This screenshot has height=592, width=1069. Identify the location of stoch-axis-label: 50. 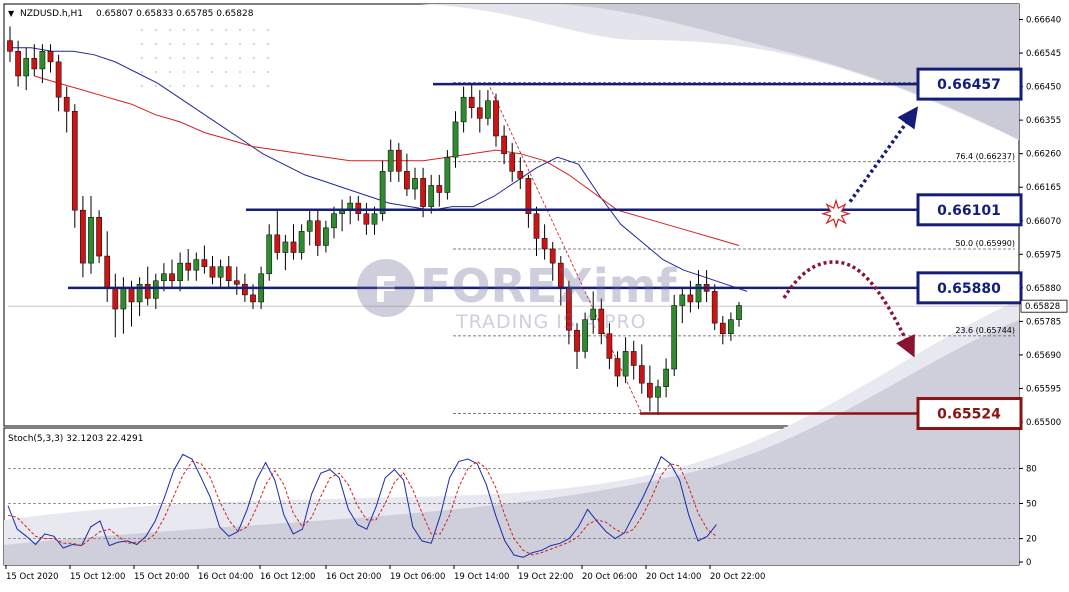
(1031, 505).